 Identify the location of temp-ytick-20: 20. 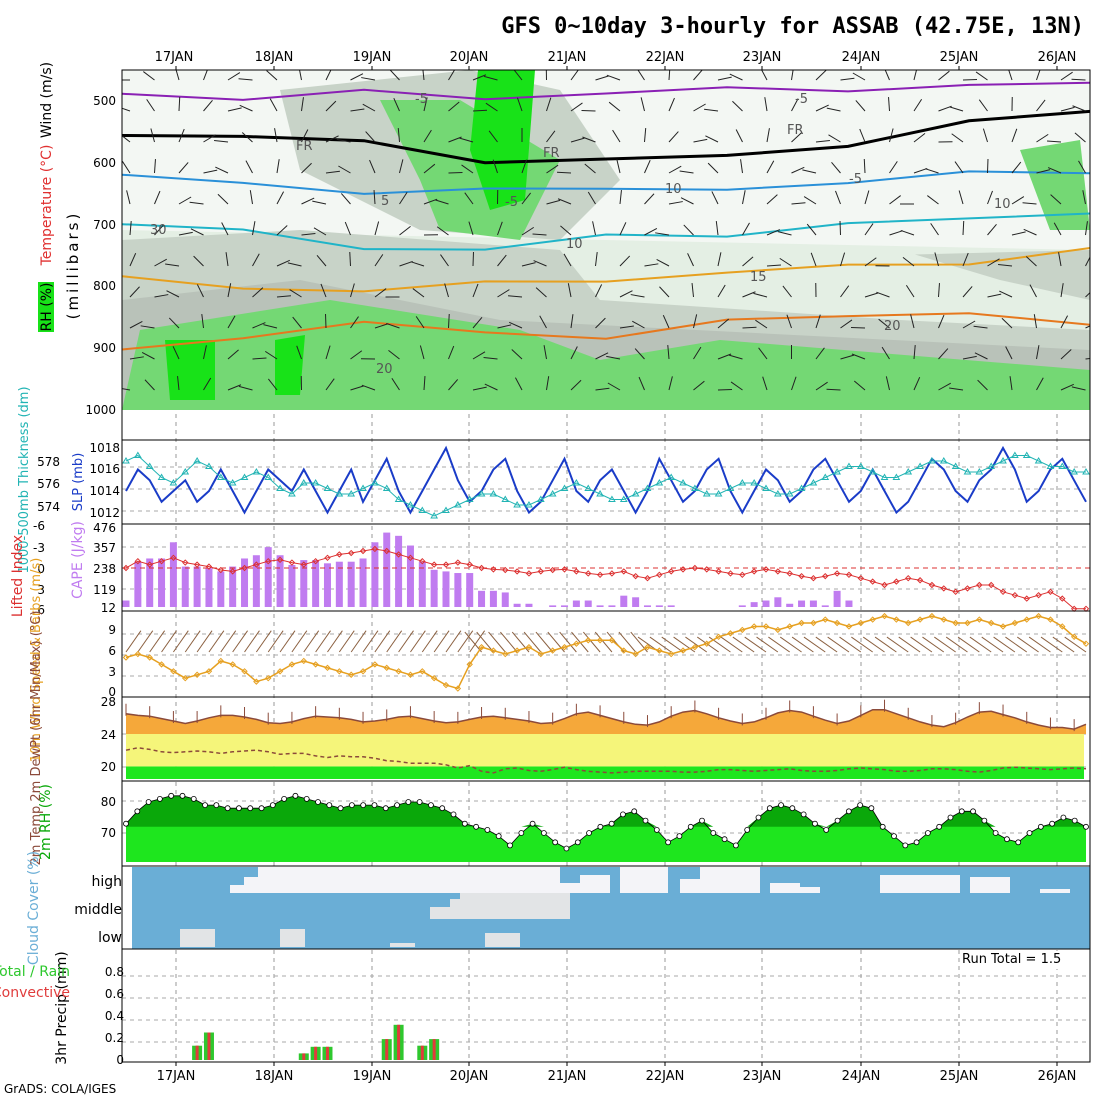
(108, 767).